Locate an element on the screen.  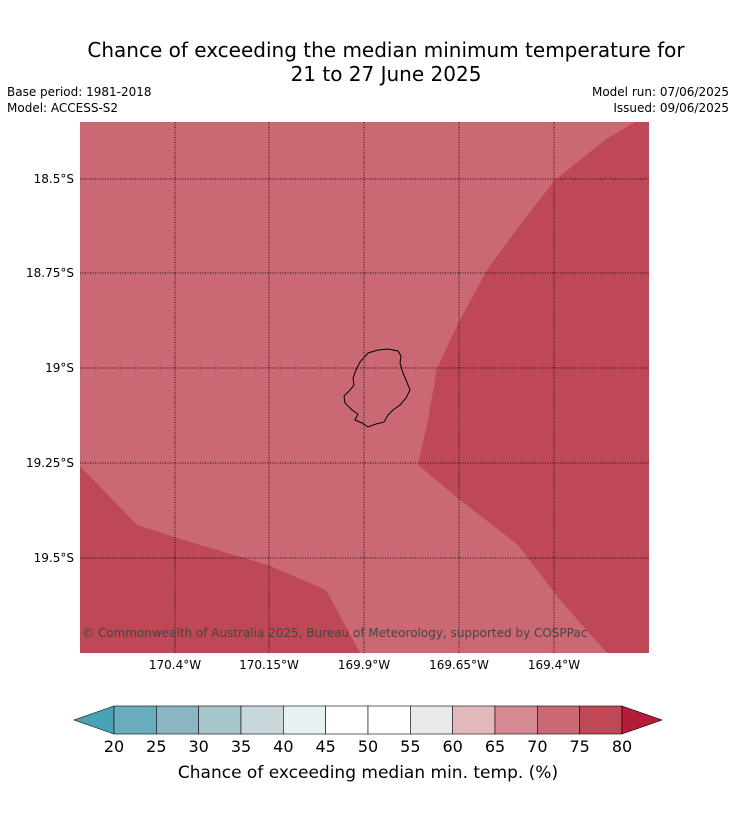
colorbar-bins is located at coordinates (368, 720).